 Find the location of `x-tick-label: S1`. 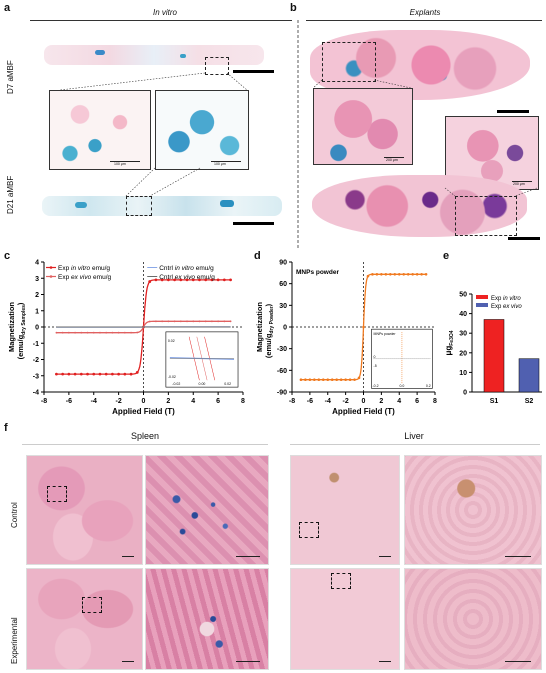

x-tick-label: S1 is located at coordinates (494, 401).